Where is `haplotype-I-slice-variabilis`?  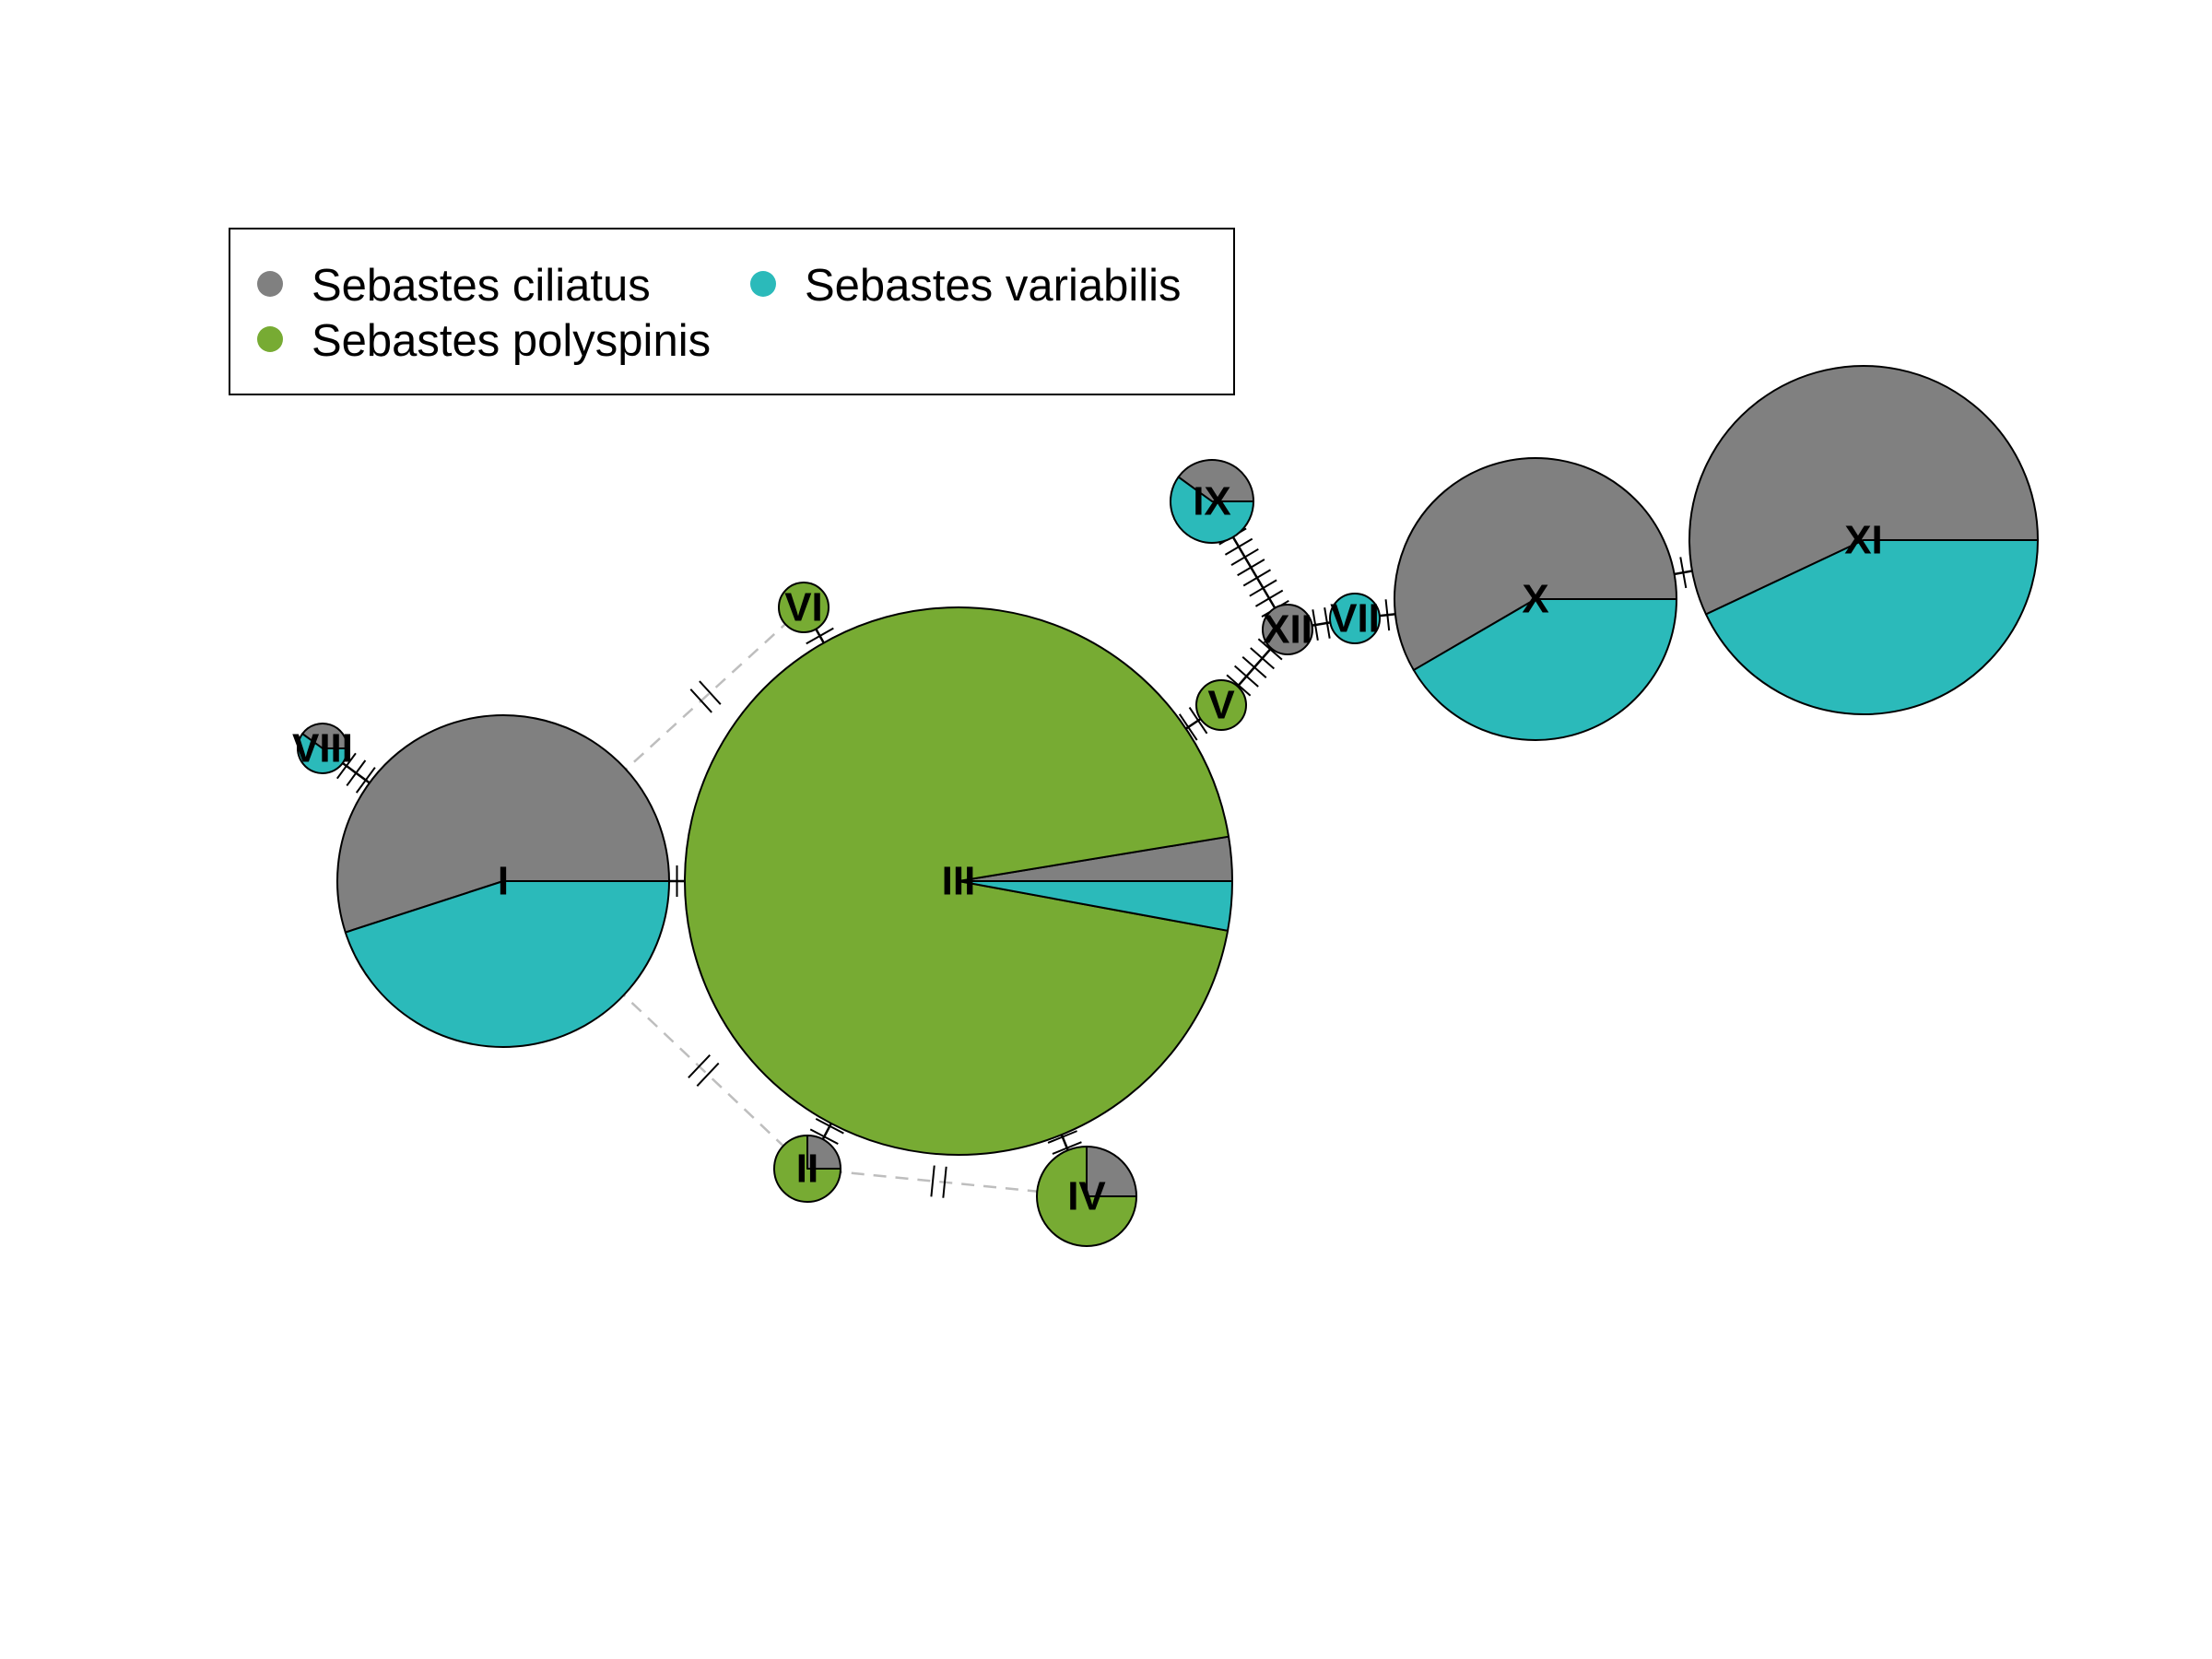 haplotype-I-slice-variabilis is located at coordinates (507, 964).